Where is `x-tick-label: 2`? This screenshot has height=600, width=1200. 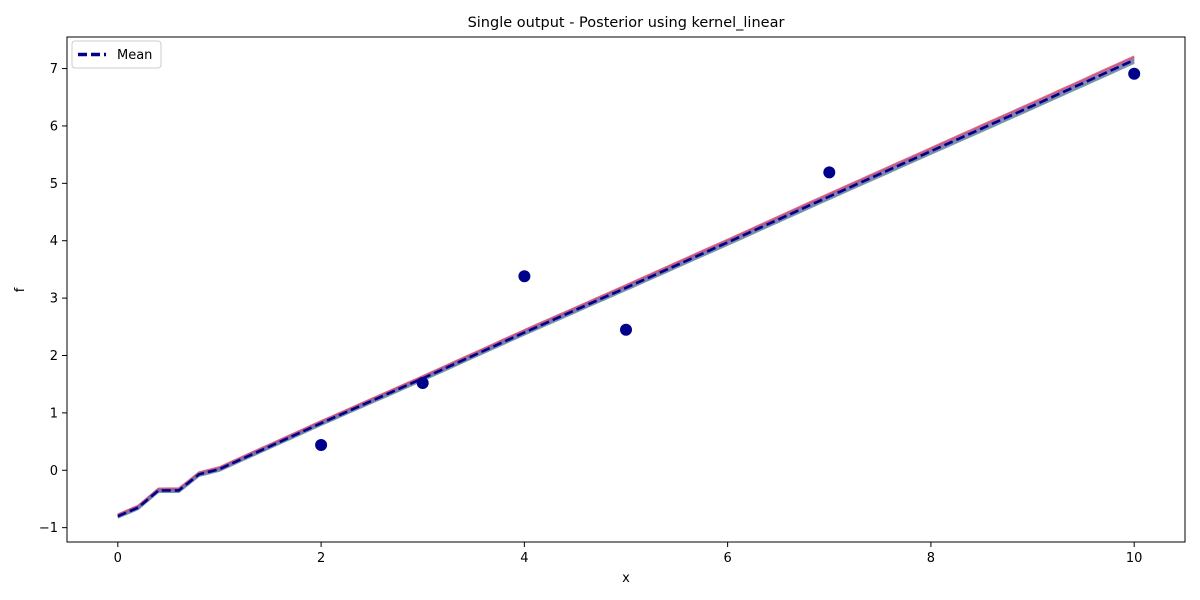
x-tick-label: 2 is located at coordinates (321, 558).